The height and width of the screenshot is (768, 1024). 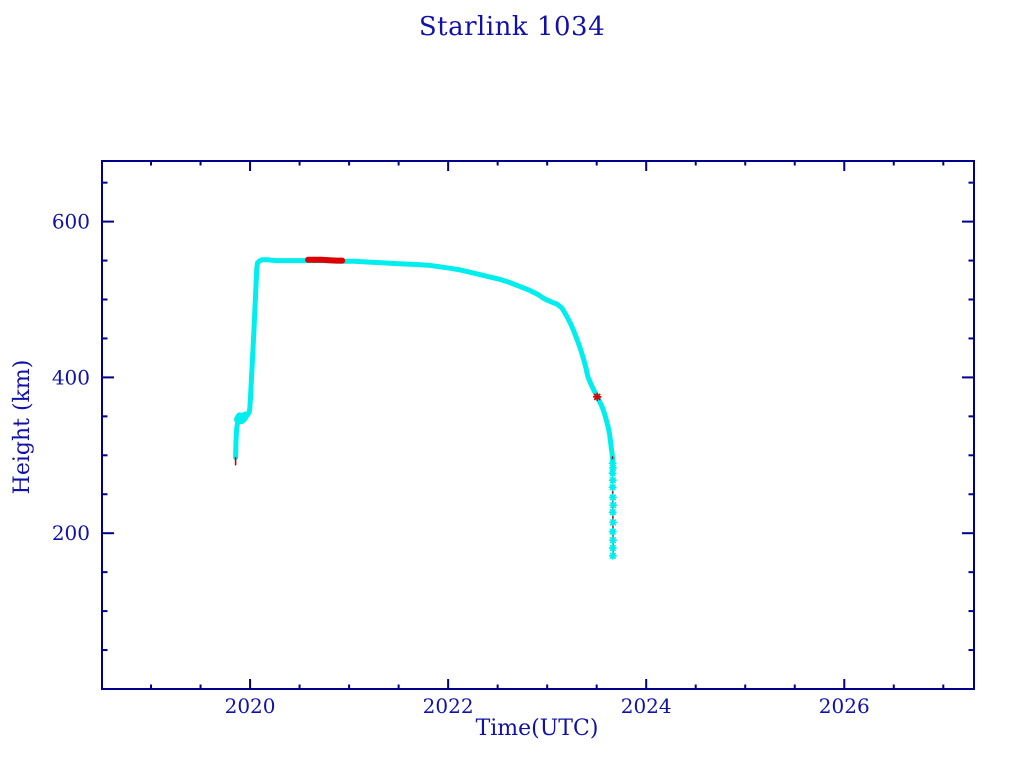 I want to click on y-axis-label: Height (km), so click(x=22, y=427).